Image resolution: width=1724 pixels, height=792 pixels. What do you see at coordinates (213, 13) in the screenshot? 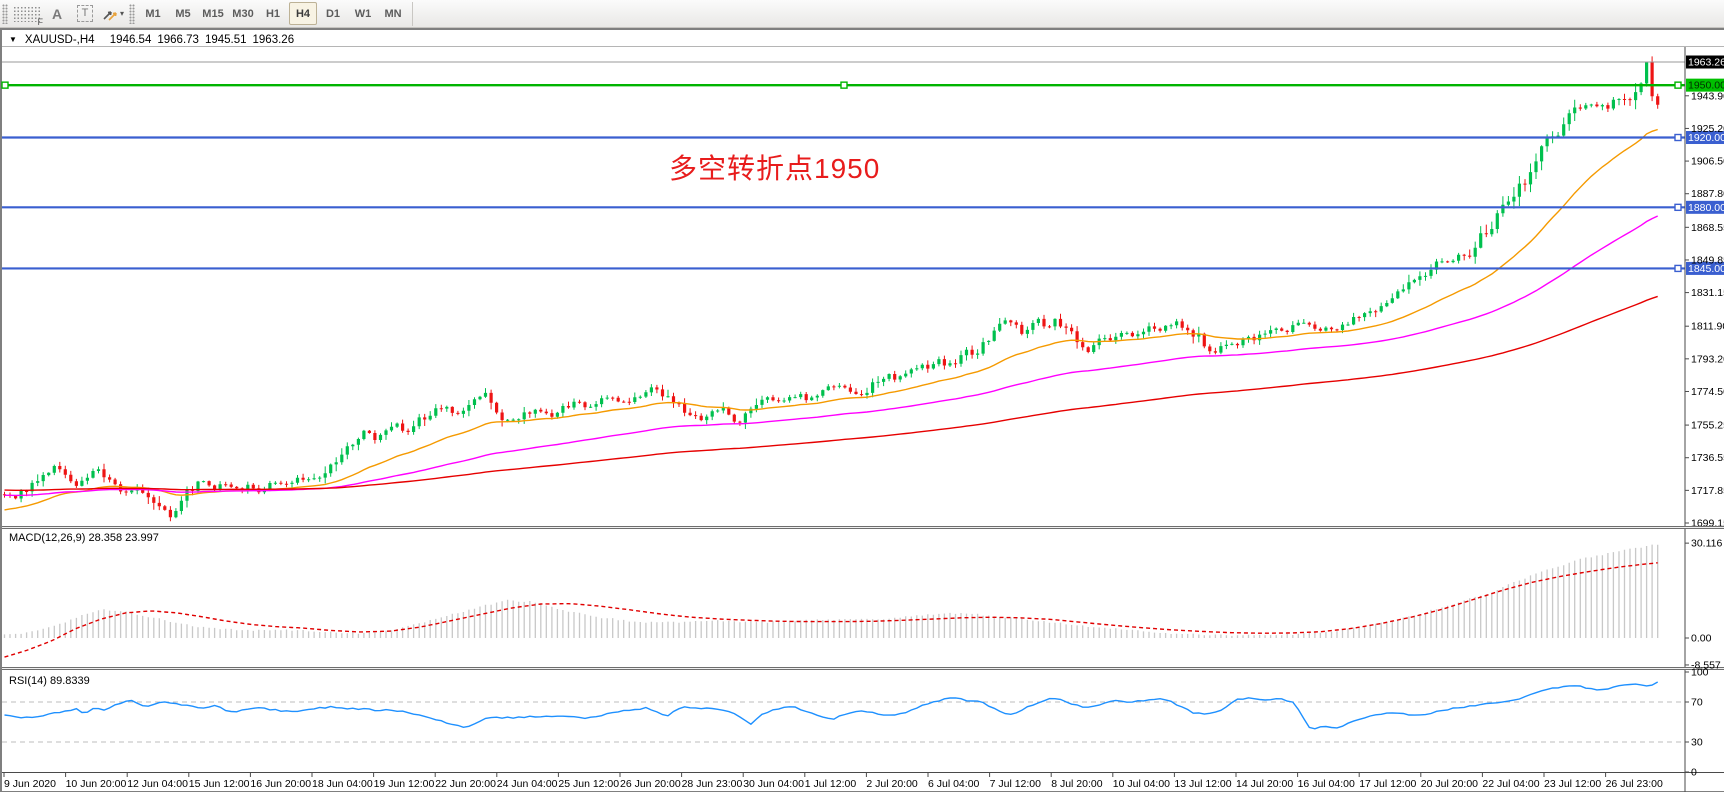
I see `timeframe-button-m15: M15` at bounding box center [213, 13].